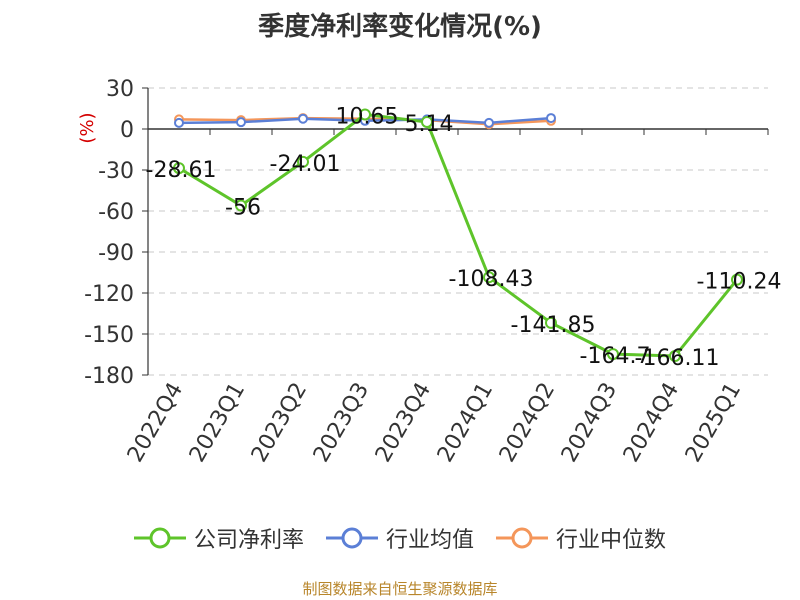 Image resolution: width=800 pixels, height=600 pixels. Describe the element at coordinates (279, 423) in the screenshot. I see `x-tick-label: 2023Q2` at that location.